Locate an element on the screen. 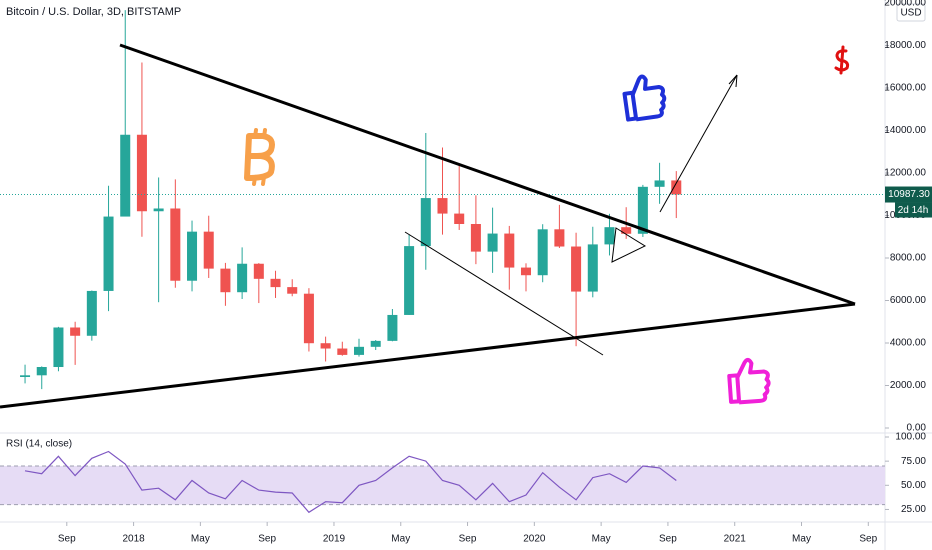  y-tick-label: 16000.00 is located at coordinates (905, 88).